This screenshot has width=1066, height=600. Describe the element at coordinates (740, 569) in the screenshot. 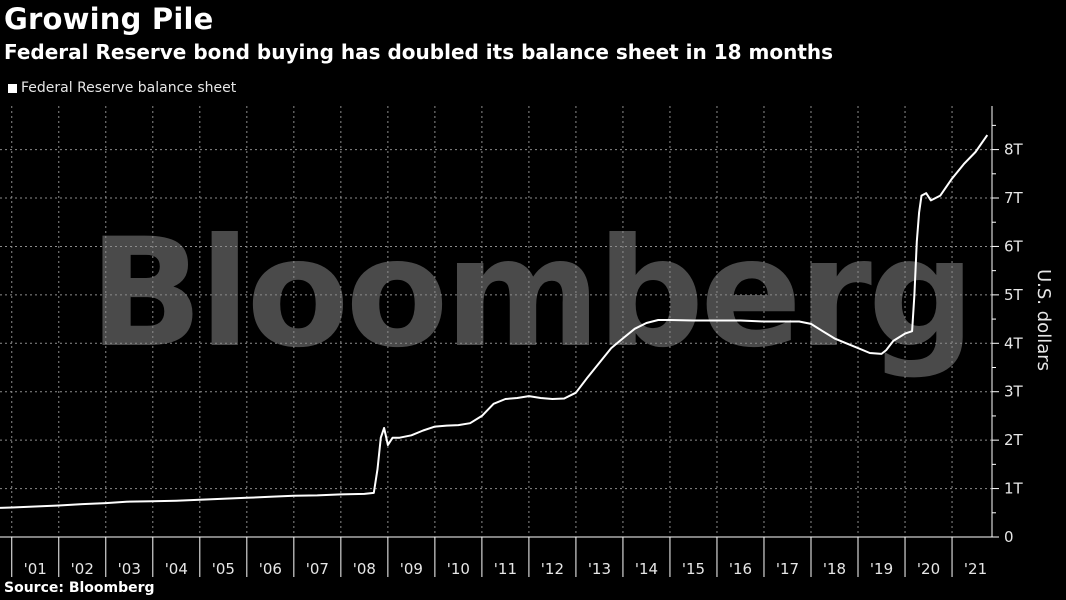

I see `x-tick-label: '16` at that location.